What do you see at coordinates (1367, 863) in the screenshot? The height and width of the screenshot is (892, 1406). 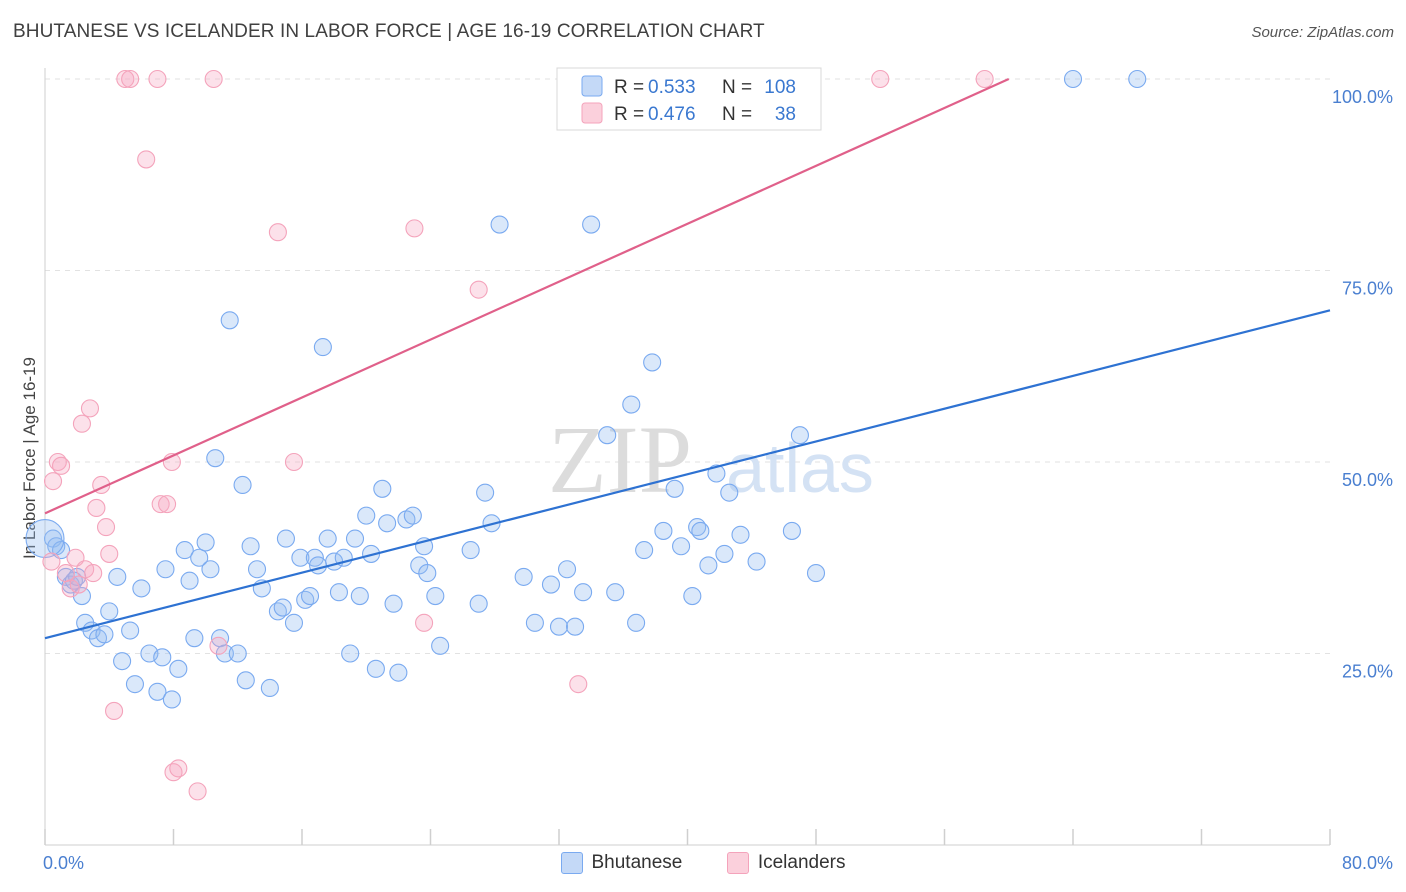 I see `x-tick-label: 80.0%` at bounding box center [1367, 863].